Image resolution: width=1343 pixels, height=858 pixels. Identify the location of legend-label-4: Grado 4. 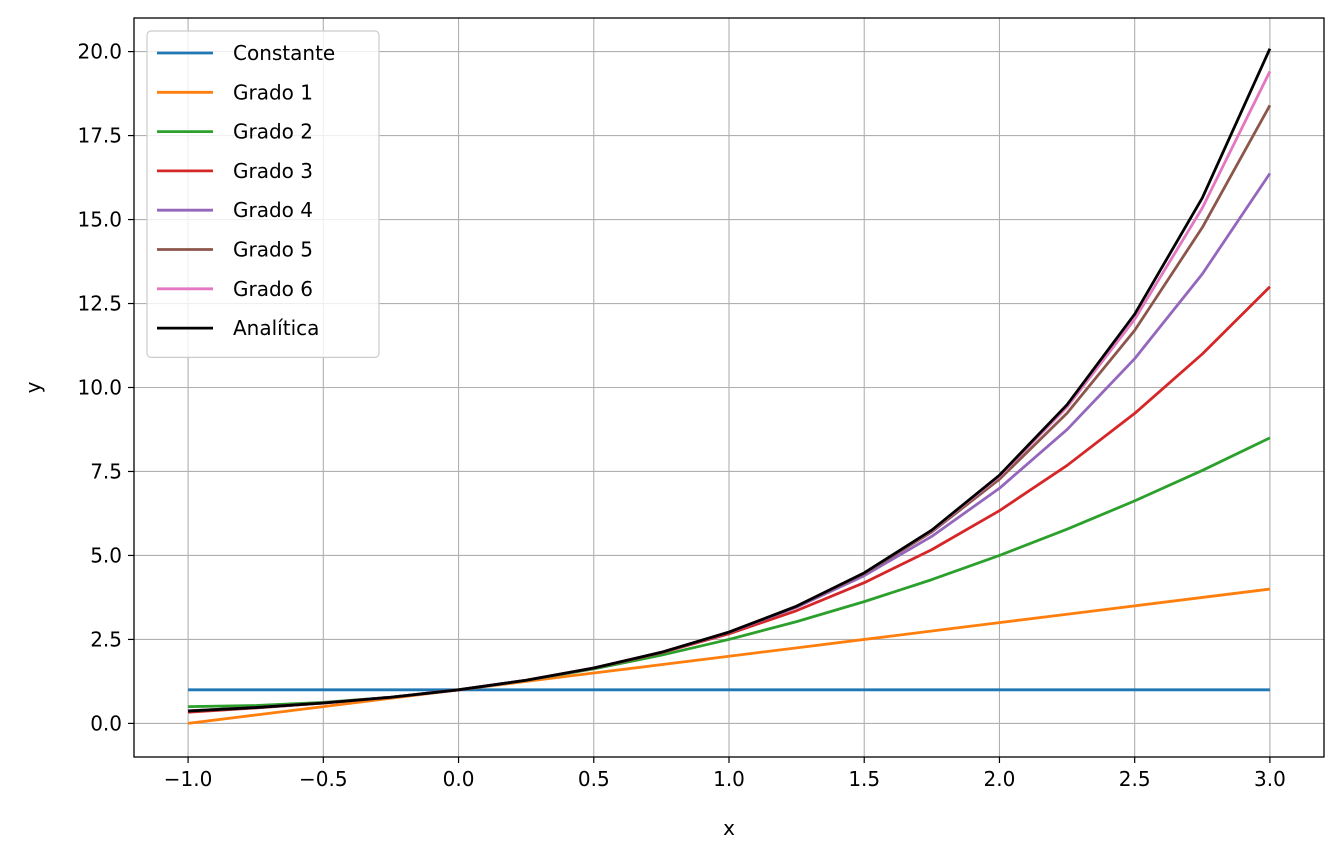
(273, 210).